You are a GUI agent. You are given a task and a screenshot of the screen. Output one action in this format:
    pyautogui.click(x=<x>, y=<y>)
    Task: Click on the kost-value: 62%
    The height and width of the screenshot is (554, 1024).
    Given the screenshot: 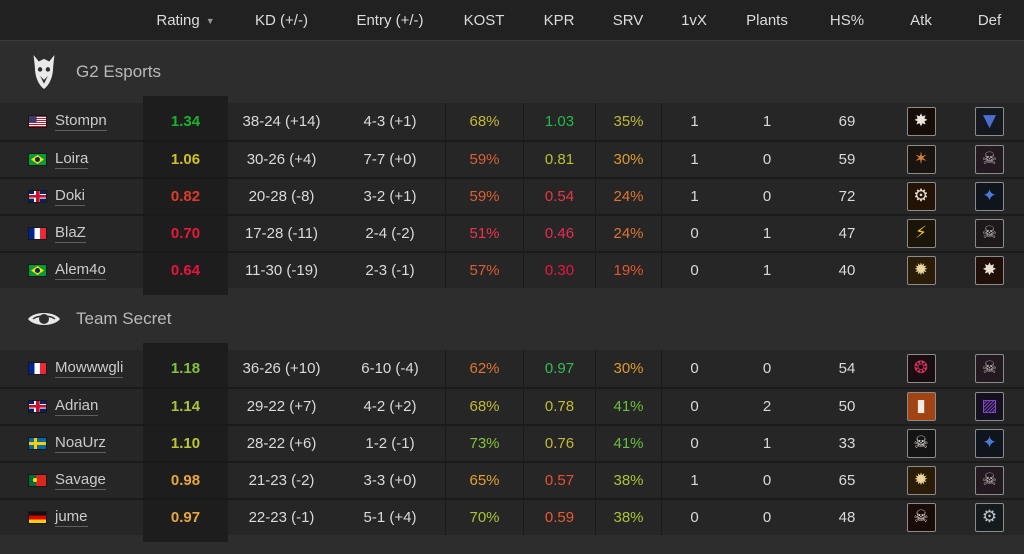 What is the action you would take?
    pyautogui.click(x=484, y=368)
    